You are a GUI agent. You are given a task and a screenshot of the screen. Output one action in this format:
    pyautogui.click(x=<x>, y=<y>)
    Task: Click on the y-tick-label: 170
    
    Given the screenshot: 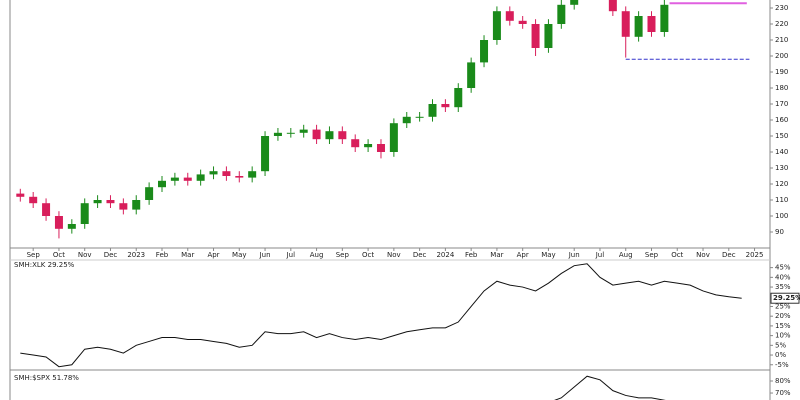 What is the action you would take?
    pyautogui.click(x=781, y=104)
    